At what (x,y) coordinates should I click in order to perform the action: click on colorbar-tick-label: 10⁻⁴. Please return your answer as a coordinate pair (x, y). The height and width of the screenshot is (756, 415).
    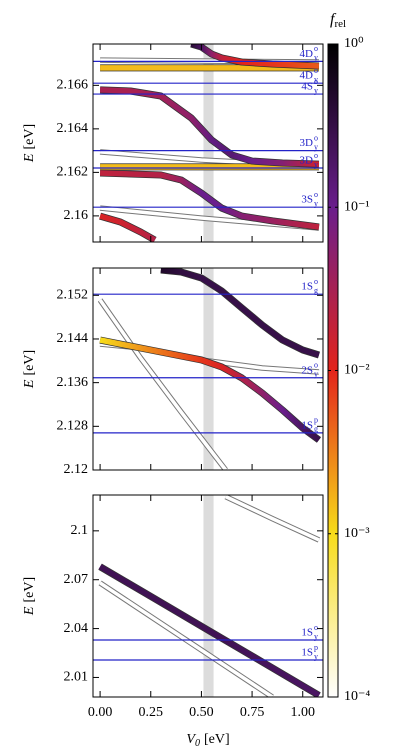
    Looking at the image, I should click on (357, 696).